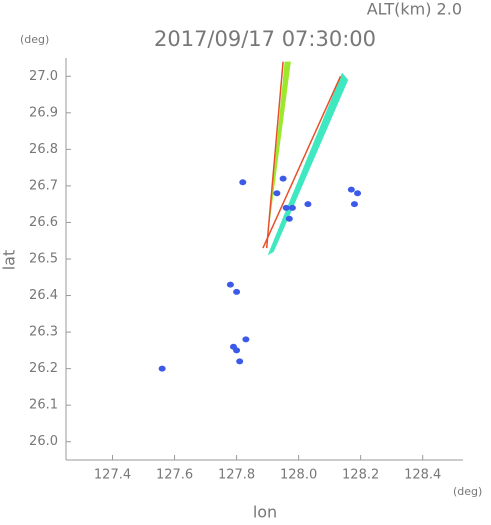 The width and height of the screenshot is (491, 525). I want to click on y-axis-label: lat, so click(9, 260).